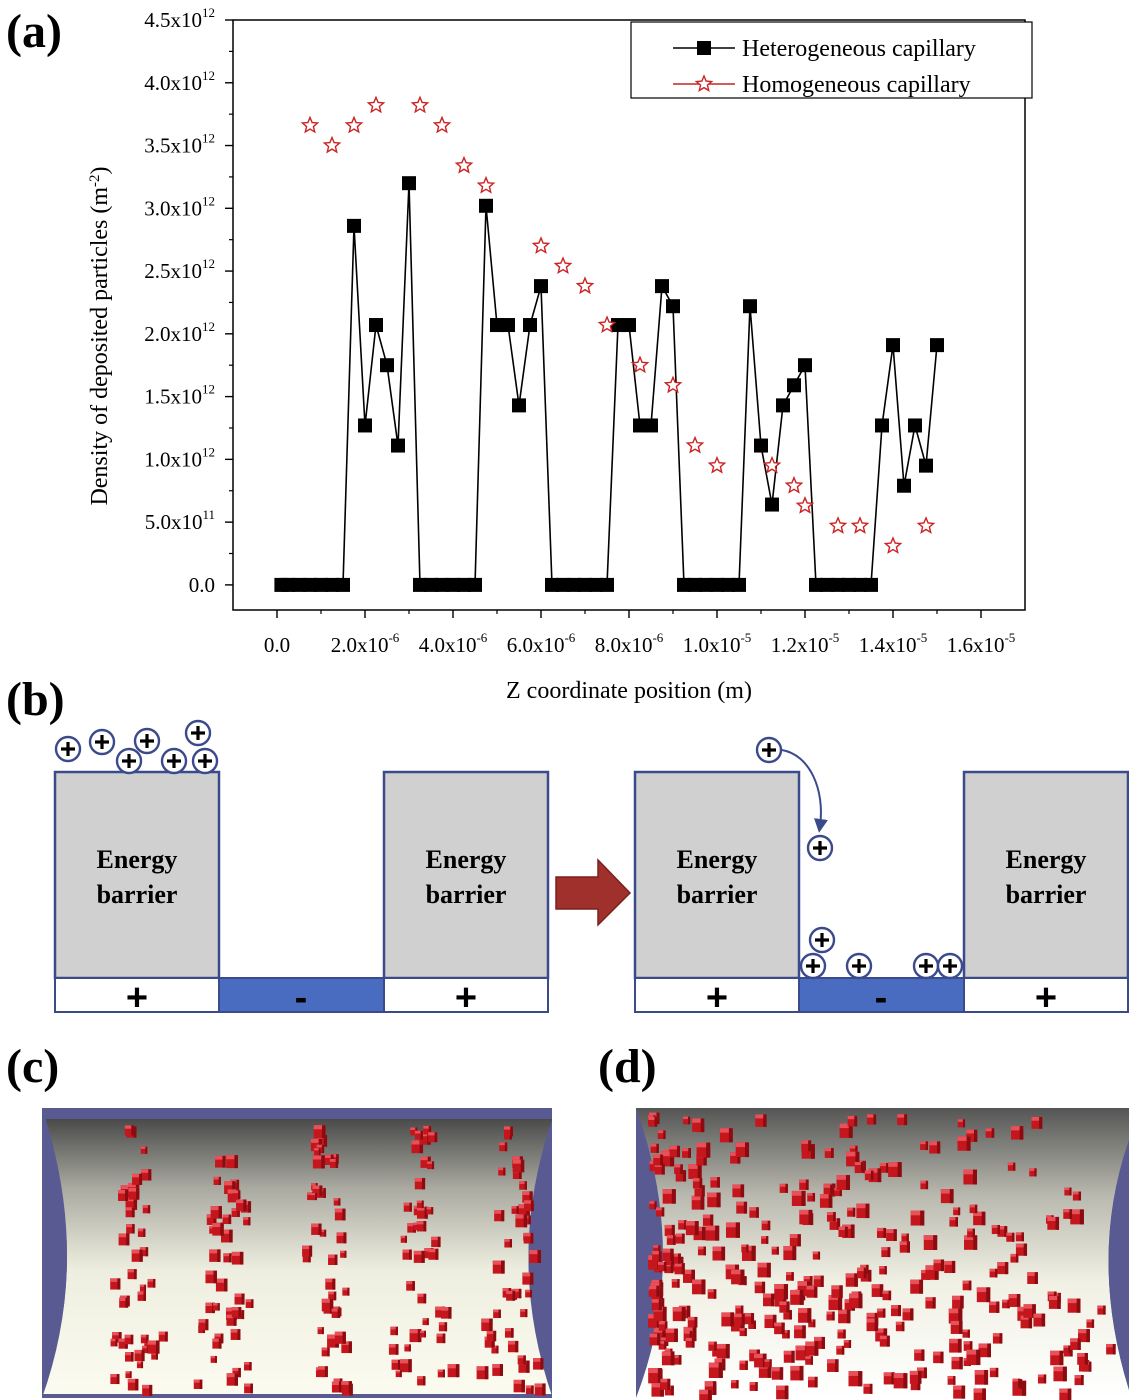 The width and height of the screenshot is (1129, 1400). What do you see at coordinates (100, 335) in the screenshot?
I see `y-axis-label: Density of deposited particles (m-2)` at bounding box center [100, 335].